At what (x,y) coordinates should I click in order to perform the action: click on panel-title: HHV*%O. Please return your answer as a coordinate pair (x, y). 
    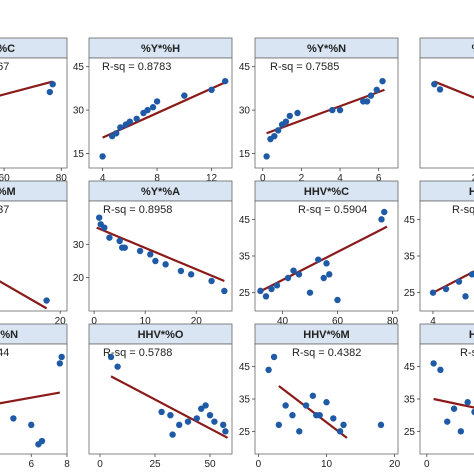
    Looking at the image, I should click on (161, 335).